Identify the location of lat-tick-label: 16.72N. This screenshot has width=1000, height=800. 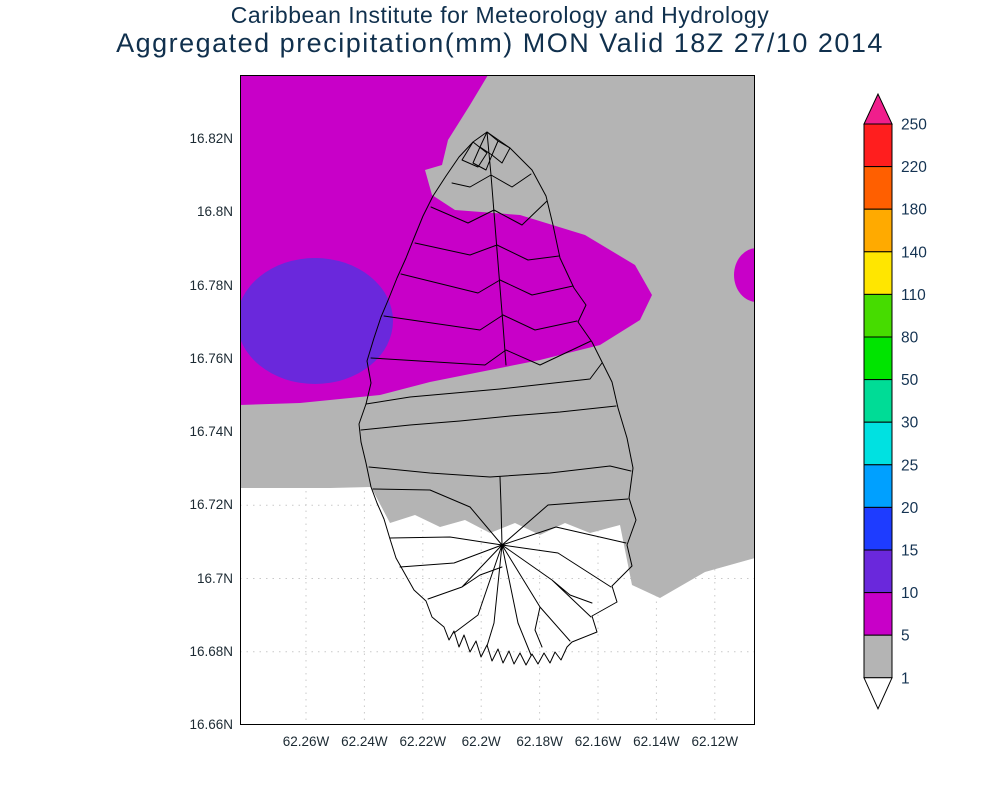
(211, 505).